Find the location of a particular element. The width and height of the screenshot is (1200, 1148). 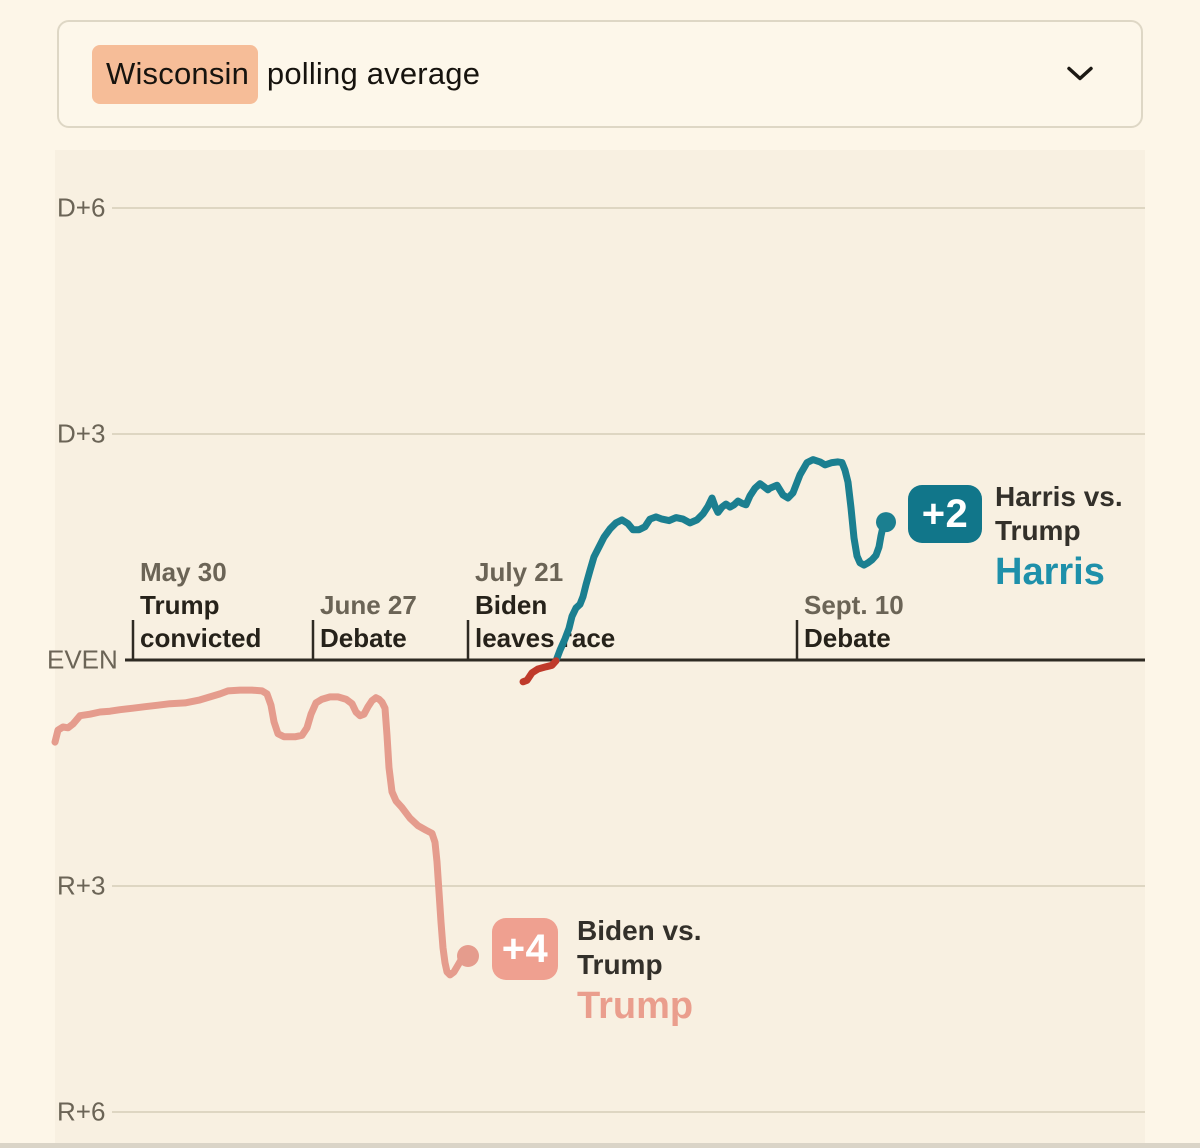

harris-lead-value: +2 is located at coordinates (945, 513).